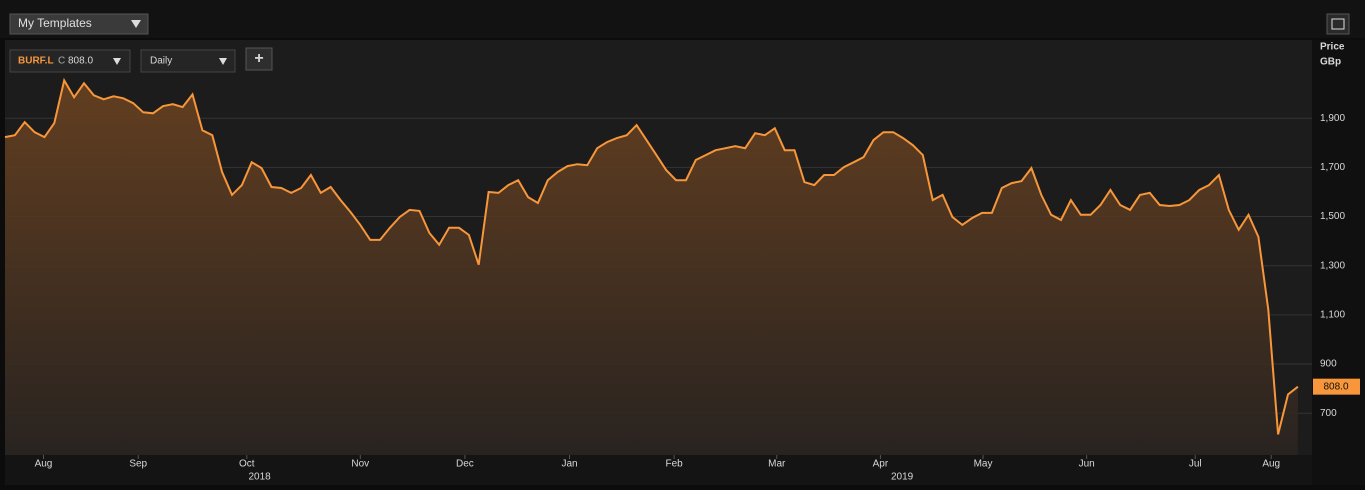 Image resolution: width=1365 pixels, height=490 pixels. What do you see at coordinates (983, 464) in the screenshot?
I see `x-tick-label: May` at bounding box center [983, 464].